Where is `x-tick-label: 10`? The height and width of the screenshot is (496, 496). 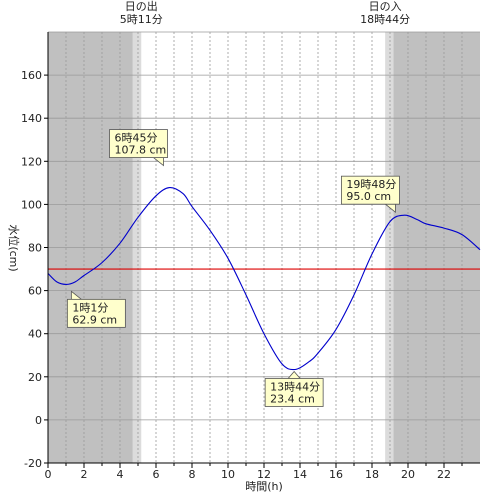
x-tick-label: 10 is located at coordinates (228, 474).